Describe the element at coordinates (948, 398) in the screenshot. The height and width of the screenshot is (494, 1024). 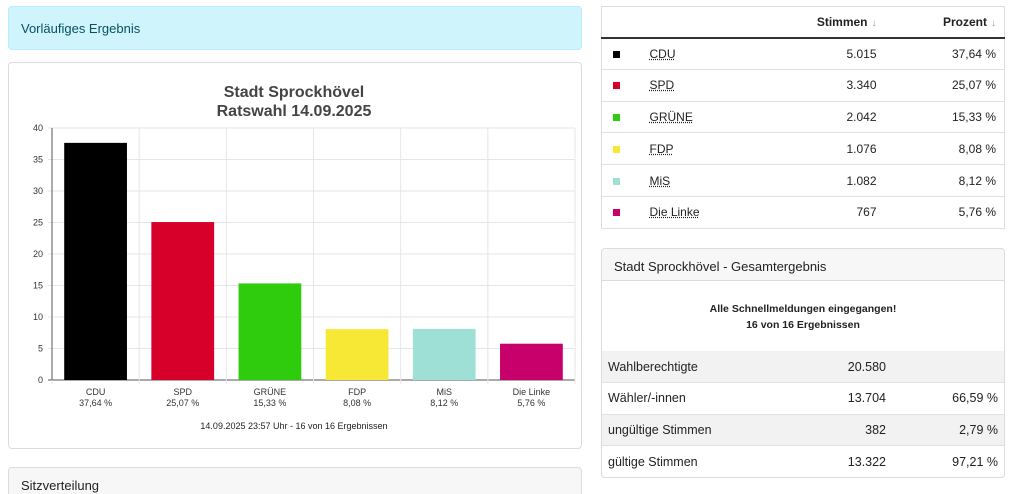
I see `ges-percent-cell: 66,59 %` at that location.